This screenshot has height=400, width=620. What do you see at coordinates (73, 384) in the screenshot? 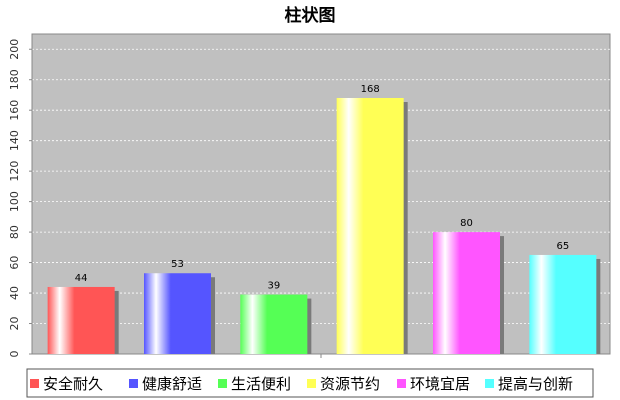
I see `legend-label: 安全耐久` at bounding box center [73, 384].